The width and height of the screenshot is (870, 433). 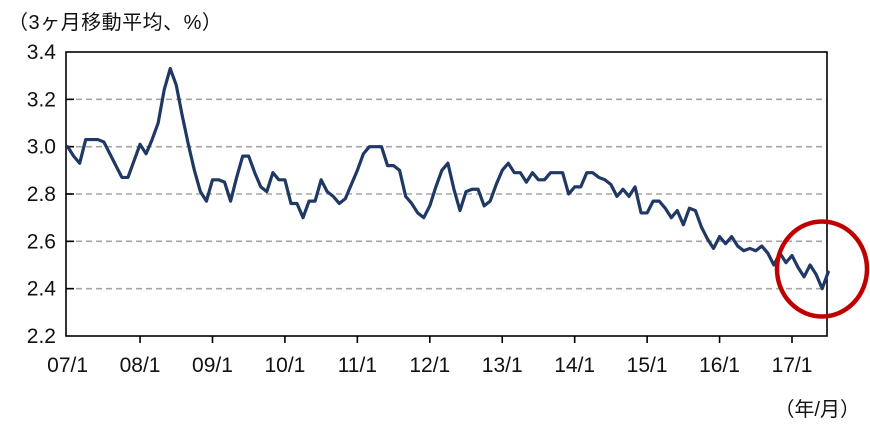 What do you see at coordinates (574, 365) in the screenshot?
I see `x-axis-tick-label: 14/1` at bounding box center [574, 365].